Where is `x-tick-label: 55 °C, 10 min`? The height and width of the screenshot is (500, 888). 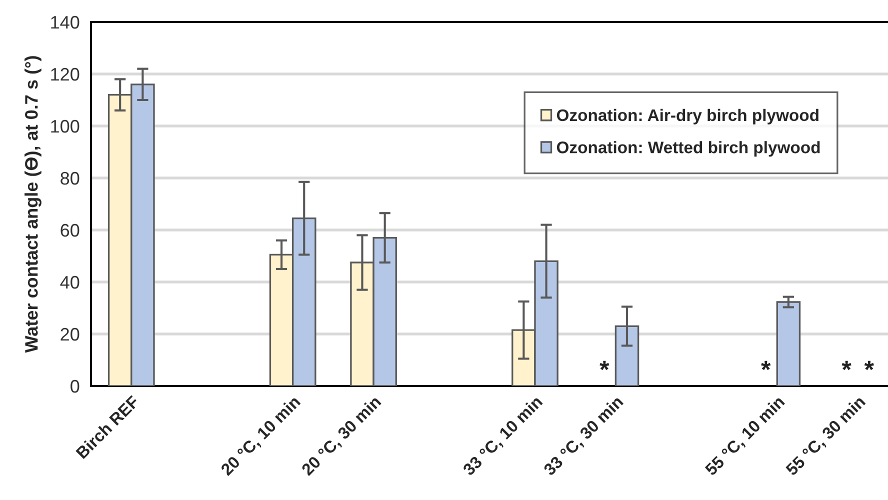
x-tick-label: 55 °C, 10 min is located at coordinates (745, 436).